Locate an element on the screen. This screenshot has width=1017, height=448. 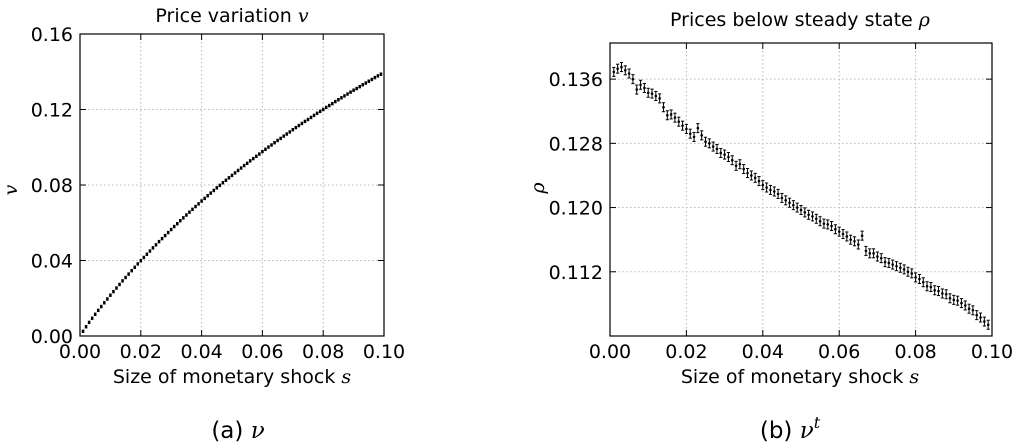
chart-a-ytick-label: 0.00 is located at coordinates (52, 337).